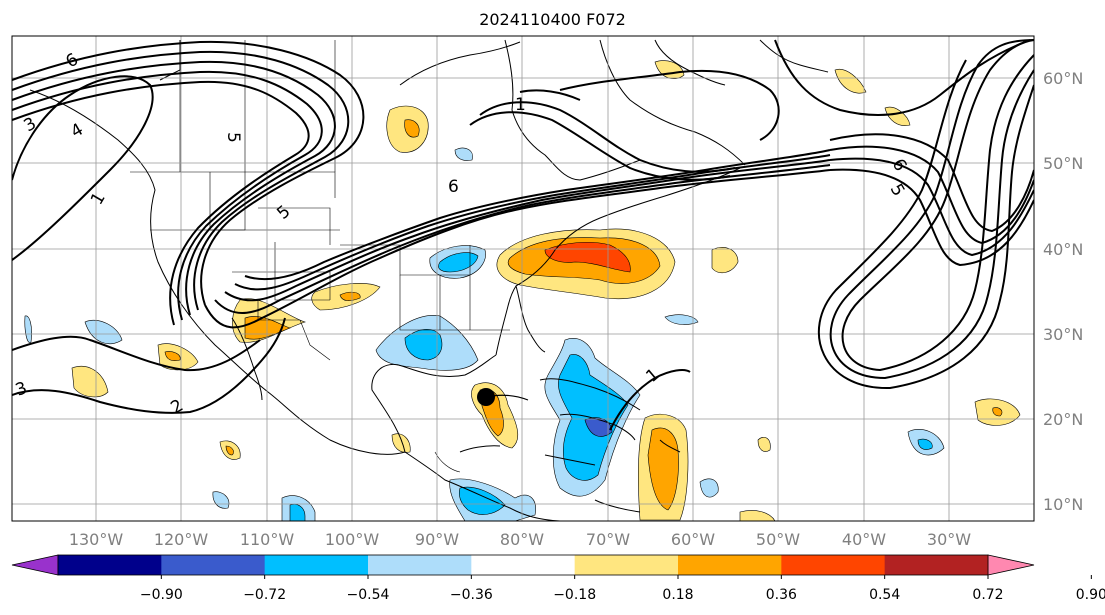  Describe the element at coordinates (1063, 249) in the screenshot. I see `lat-label: 40°N` at that location.